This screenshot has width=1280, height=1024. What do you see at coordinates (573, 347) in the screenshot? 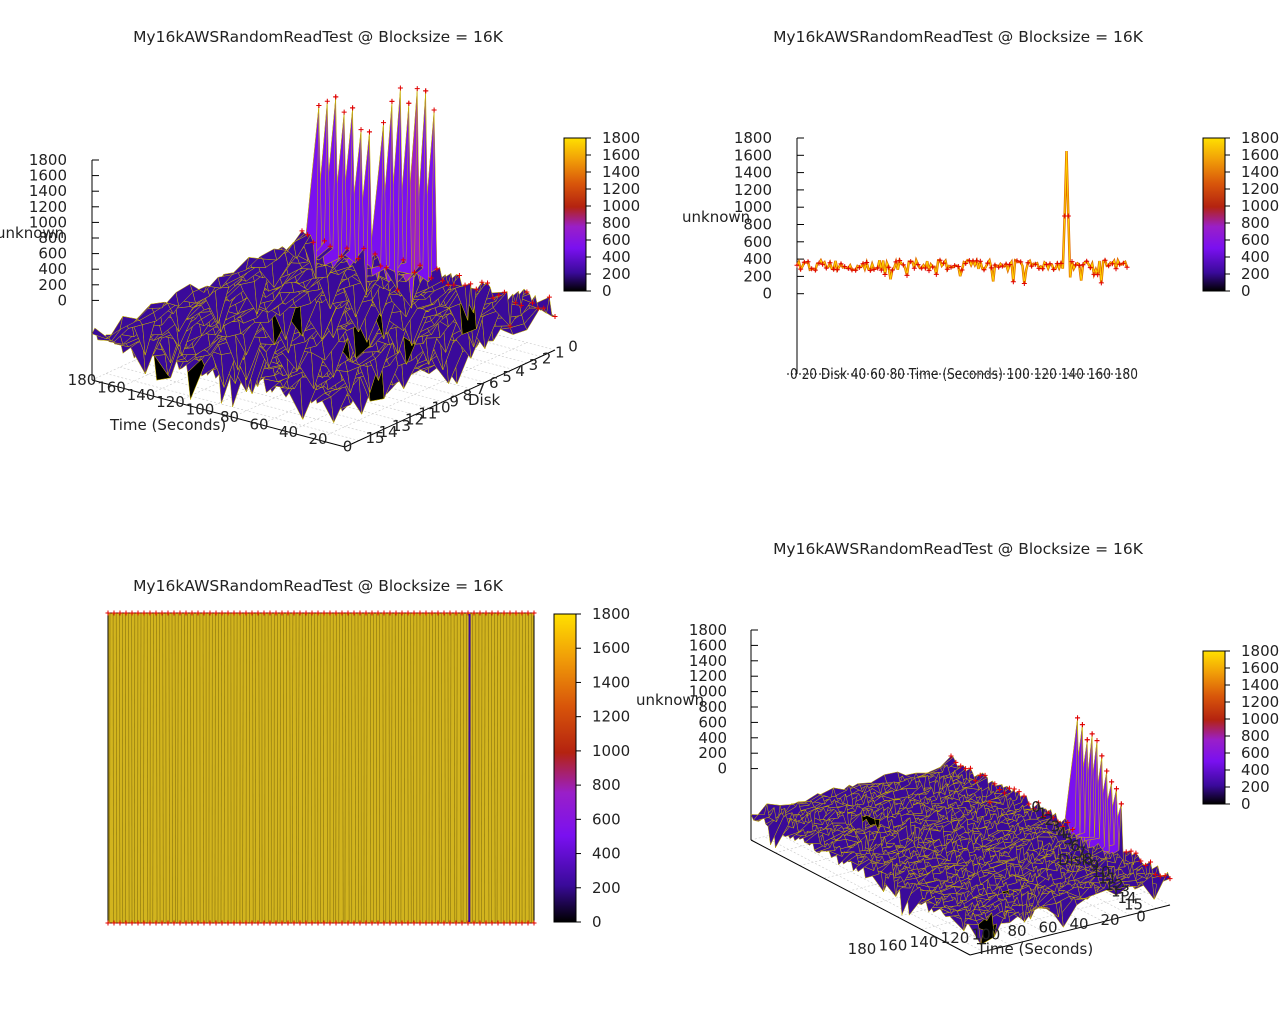
I see `disk-tick-label: 0` at bounding box center [573, 347].